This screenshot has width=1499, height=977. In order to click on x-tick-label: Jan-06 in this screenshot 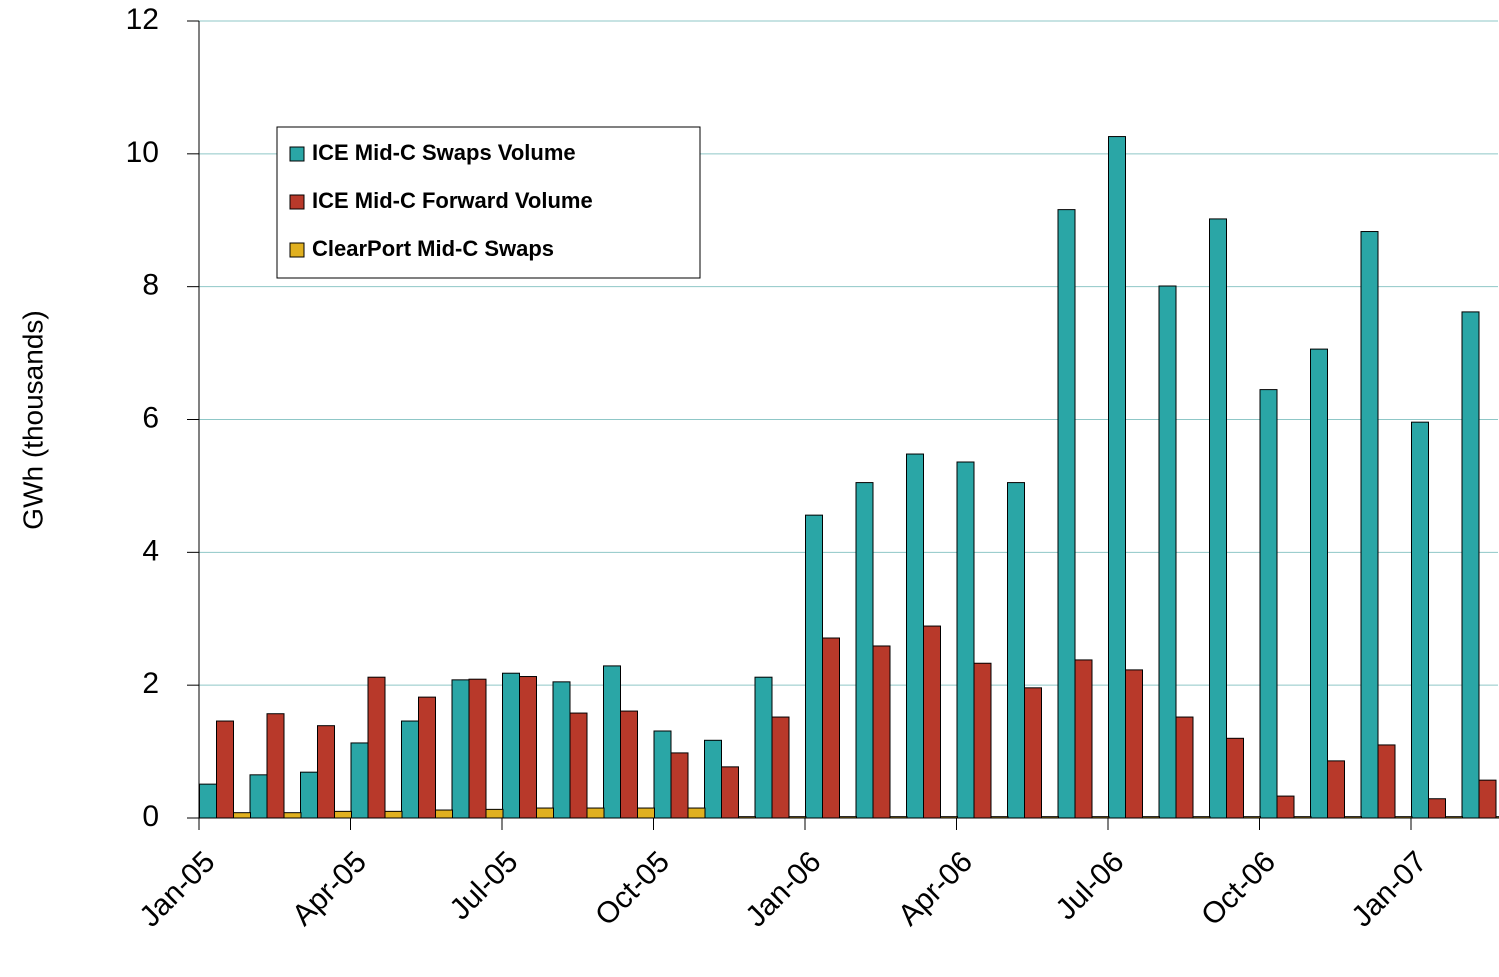, I will do `click(783, 889)`.